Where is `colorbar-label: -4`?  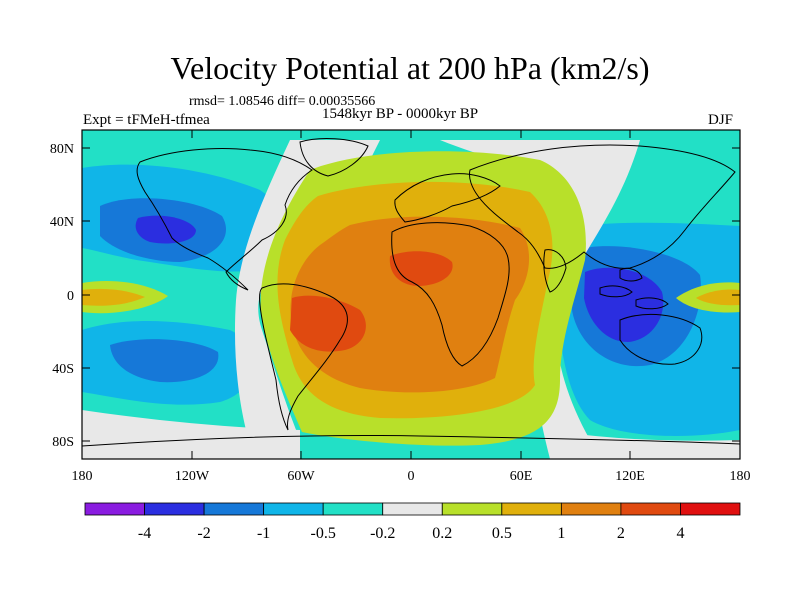
colorbar-label: -4 is located at coordinates (144, 533).